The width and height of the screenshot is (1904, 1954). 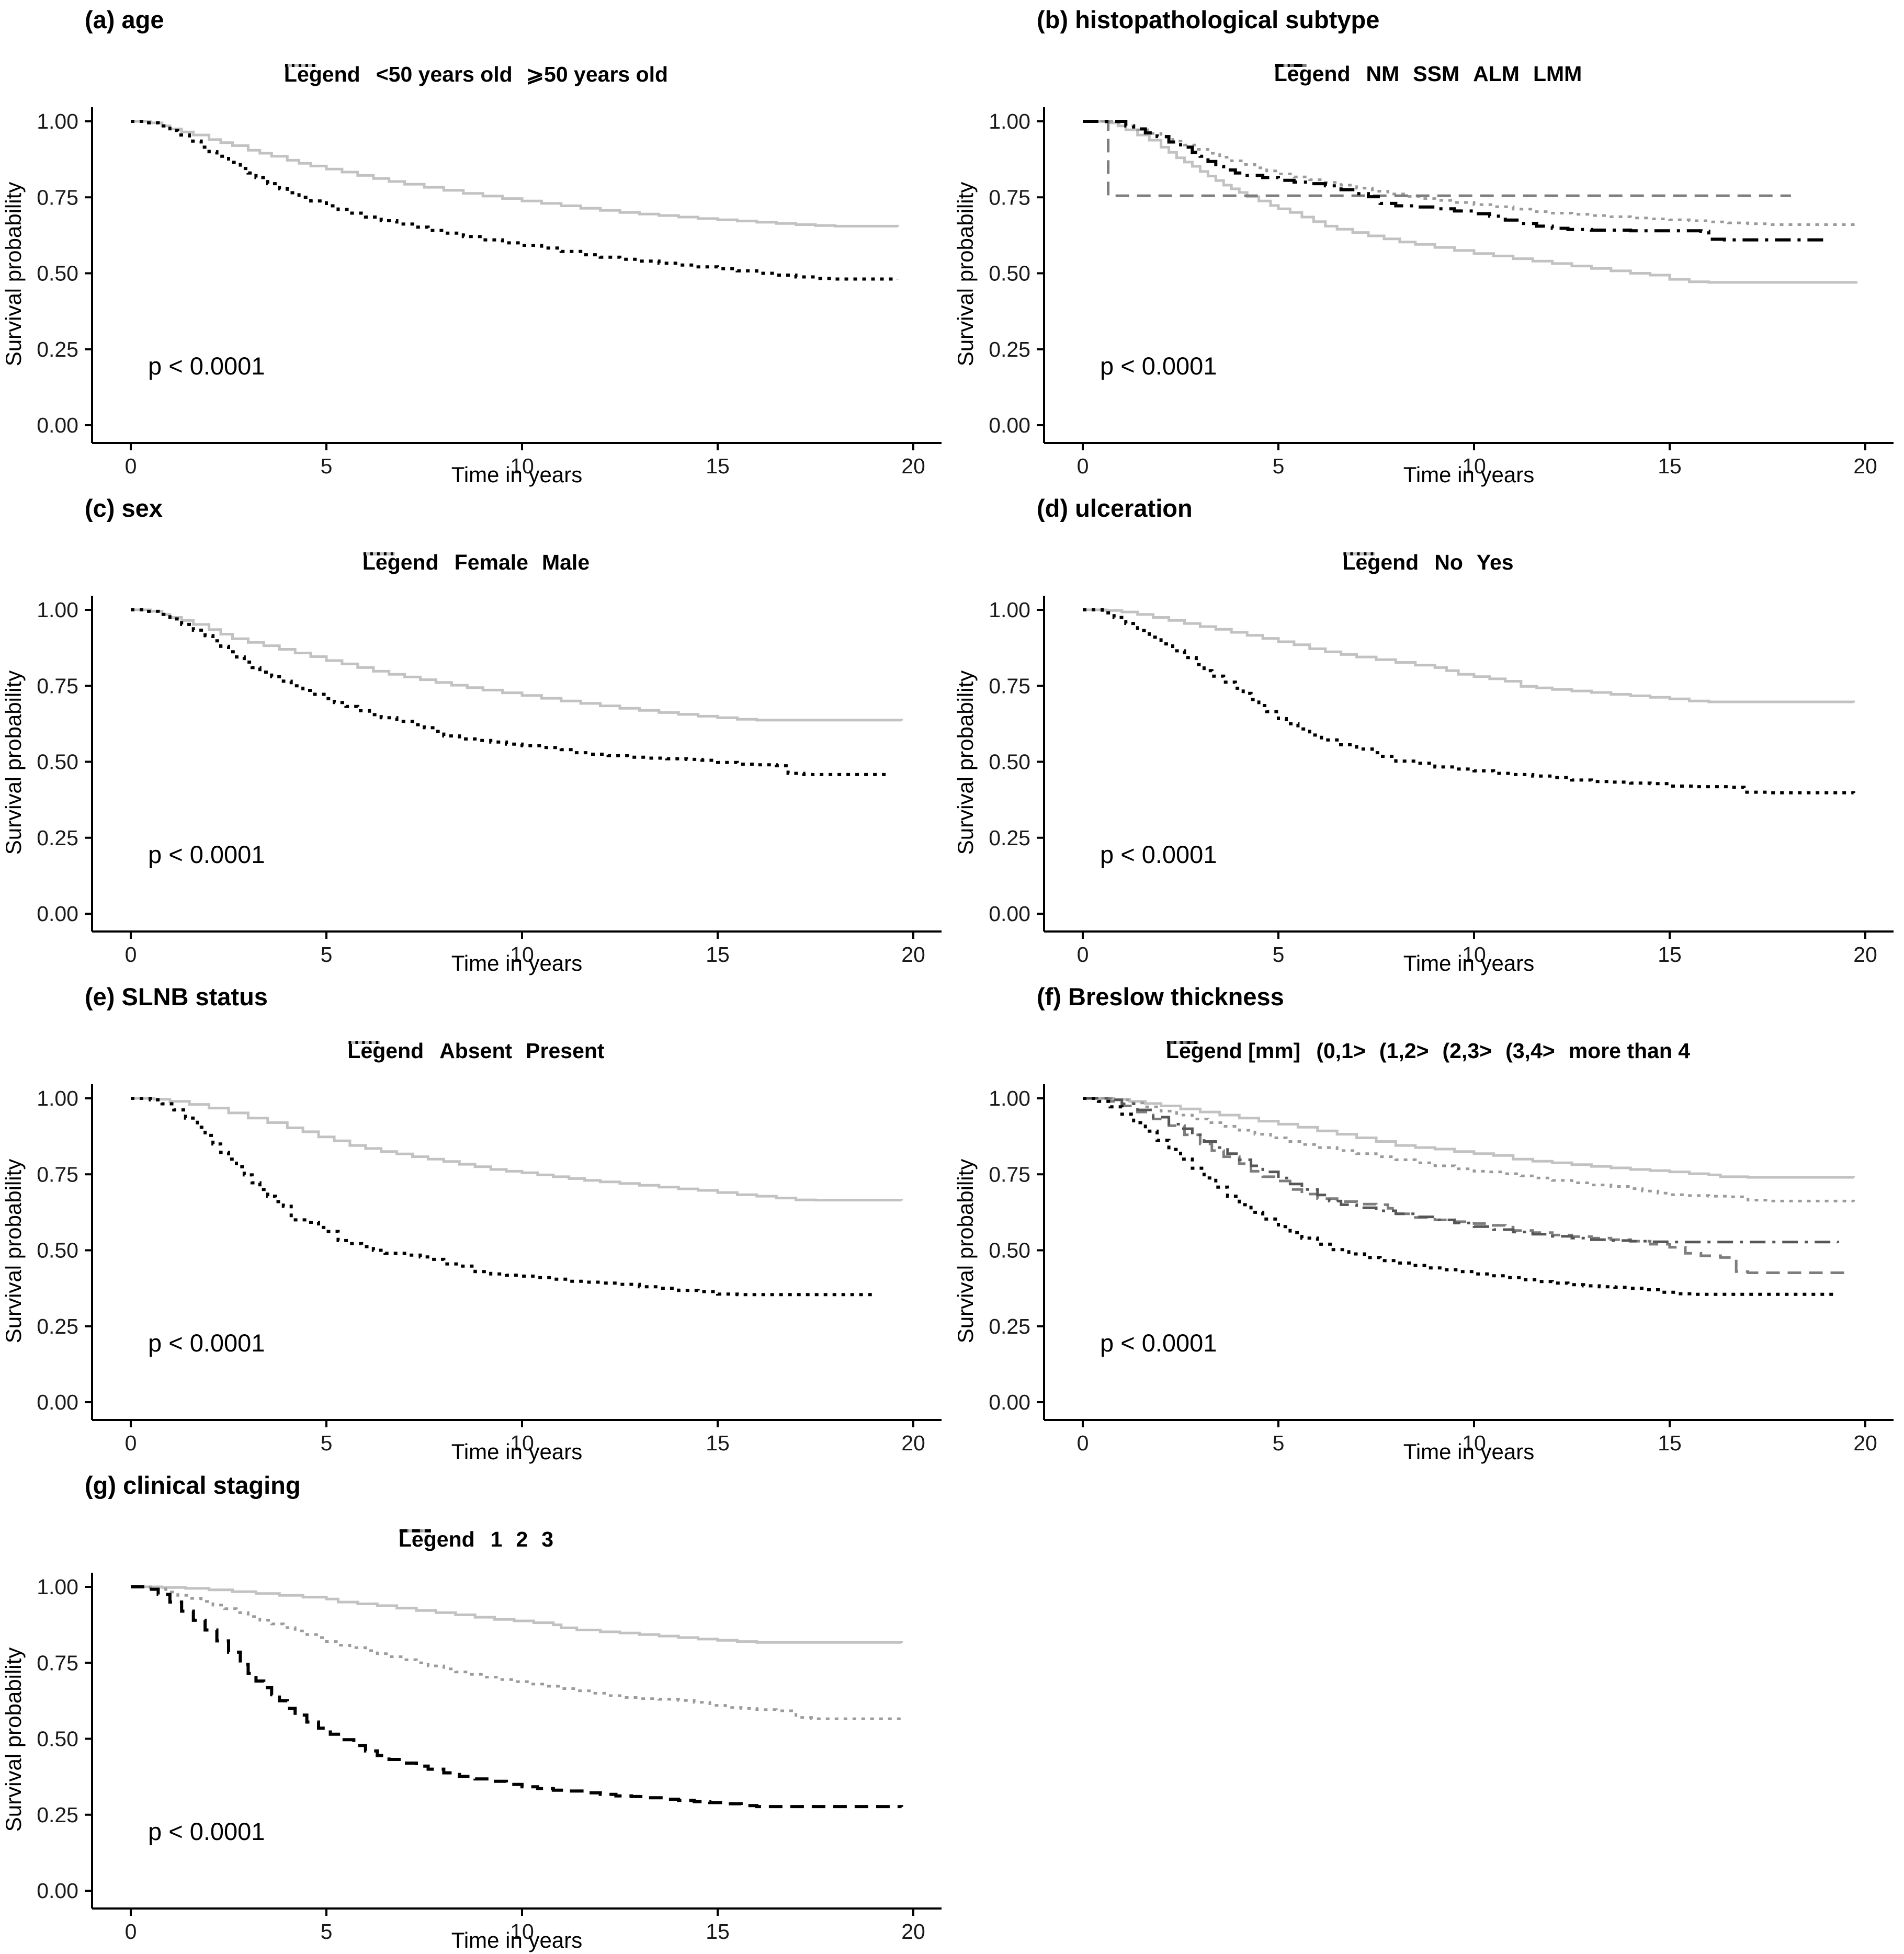 I want to click on km-curve-female, so click(x=517, y=665).